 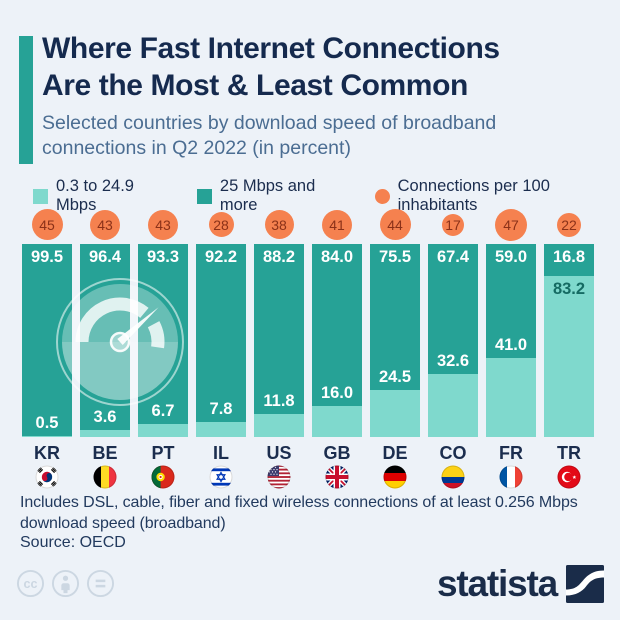 I want to click on connections-bubble-row: 17, so click(x=453, y=224).